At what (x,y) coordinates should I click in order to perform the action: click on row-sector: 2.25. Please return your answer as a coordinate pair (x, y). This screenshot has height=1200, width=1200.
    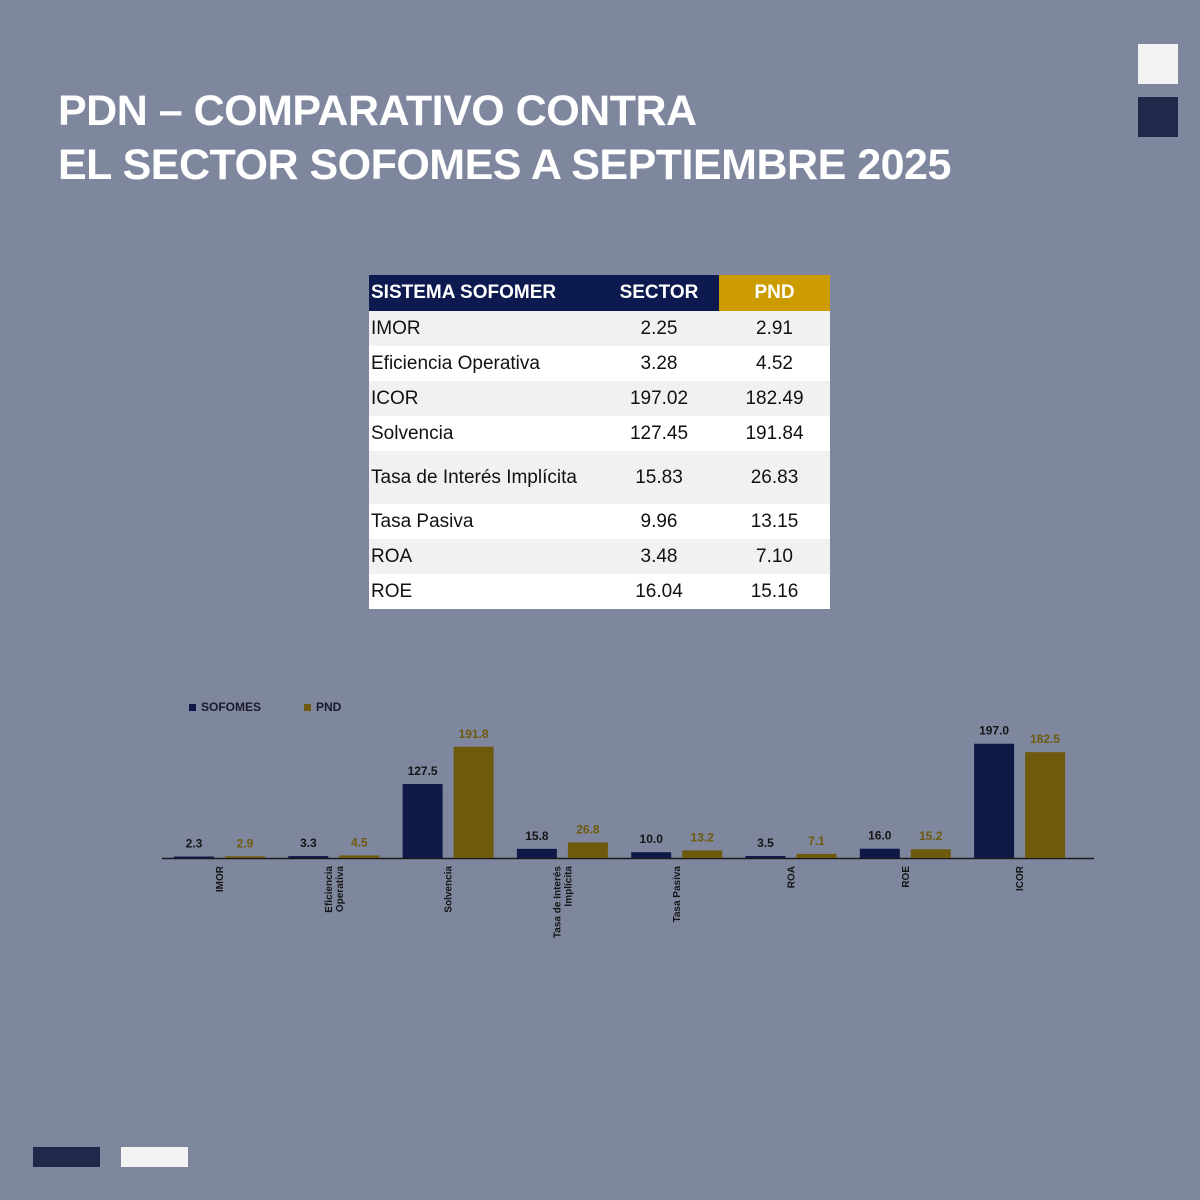
    Looking at the image, I should click on (659, 328).